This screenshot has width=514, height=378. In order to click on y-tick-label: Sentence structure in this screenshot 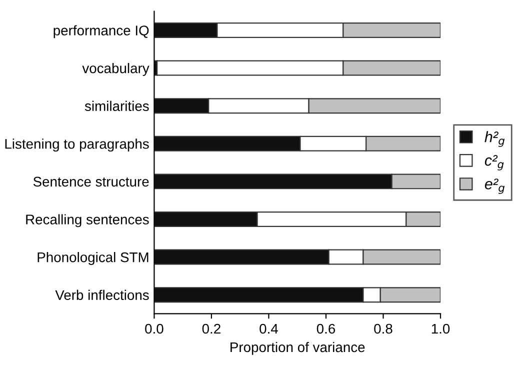, I will do `click(91, 181)`.